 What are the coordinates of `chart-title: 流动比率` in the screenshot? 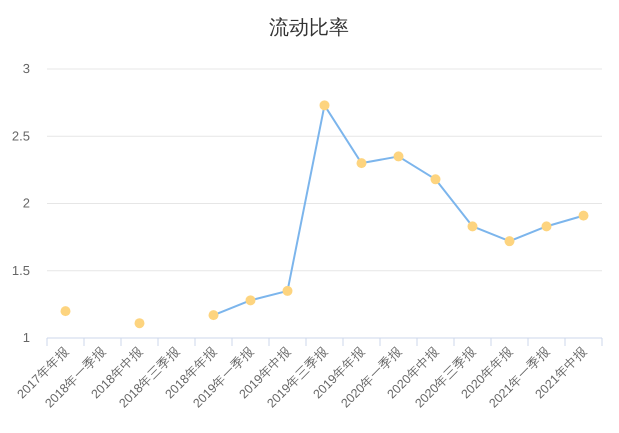 It's located at (309, 28).